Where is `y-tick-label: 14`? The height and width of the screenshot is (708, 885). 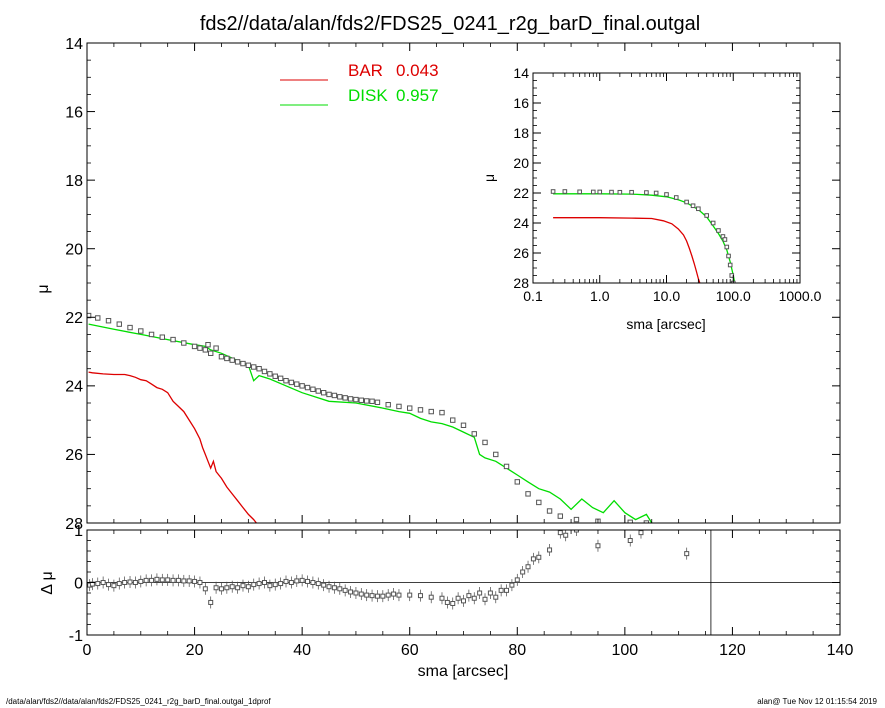
y-tick-label: 14 is located at coordinates (521, 73).